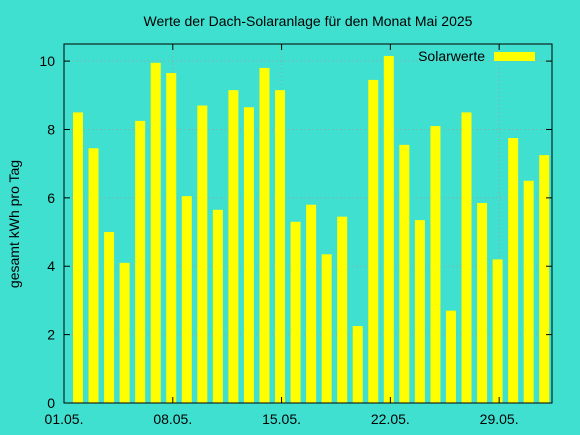 The width and height of the screenshot is (580, 435). Describe the element at coordinates (171, 238) in the screenshot. I see `bar-07.05.` at that location.